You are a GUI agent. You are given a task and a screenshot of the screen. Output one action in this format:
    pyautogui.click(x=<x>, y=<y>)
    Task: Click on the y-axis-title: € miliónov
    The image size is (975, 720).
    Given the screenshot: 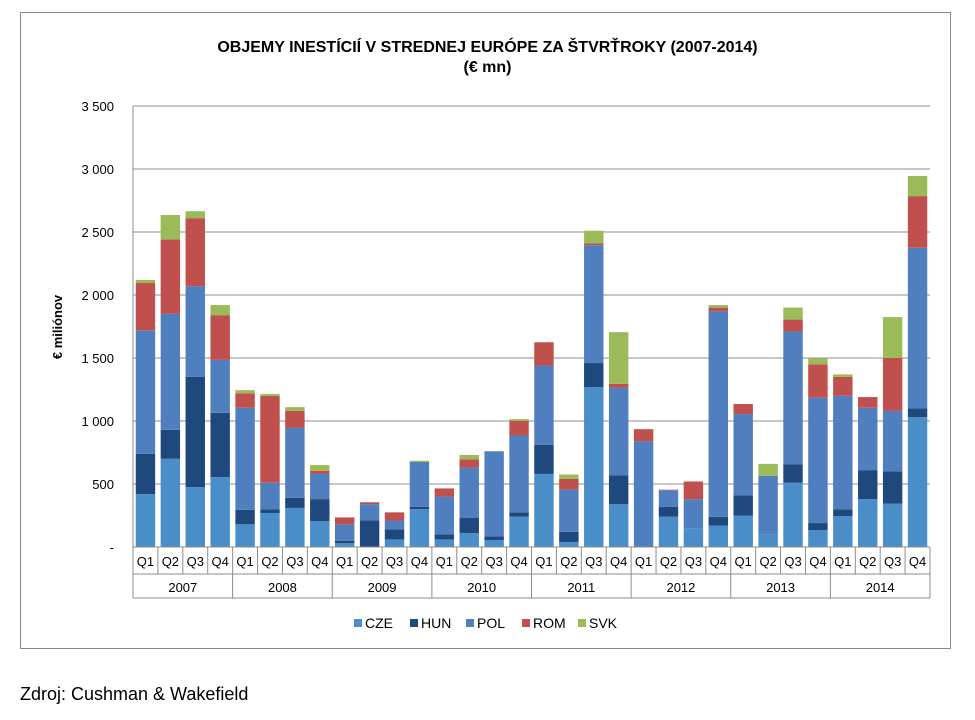 What is the action you would take?
    pyautogui.click(x=57, y=326)
    